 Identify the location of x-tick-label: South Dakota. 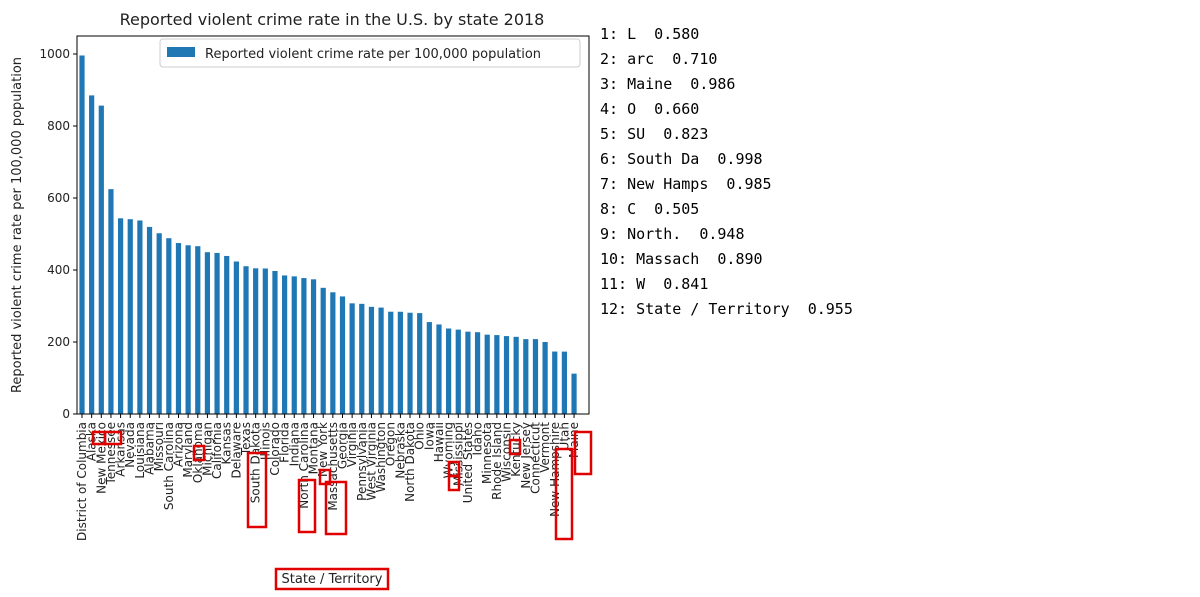
(256, 462).